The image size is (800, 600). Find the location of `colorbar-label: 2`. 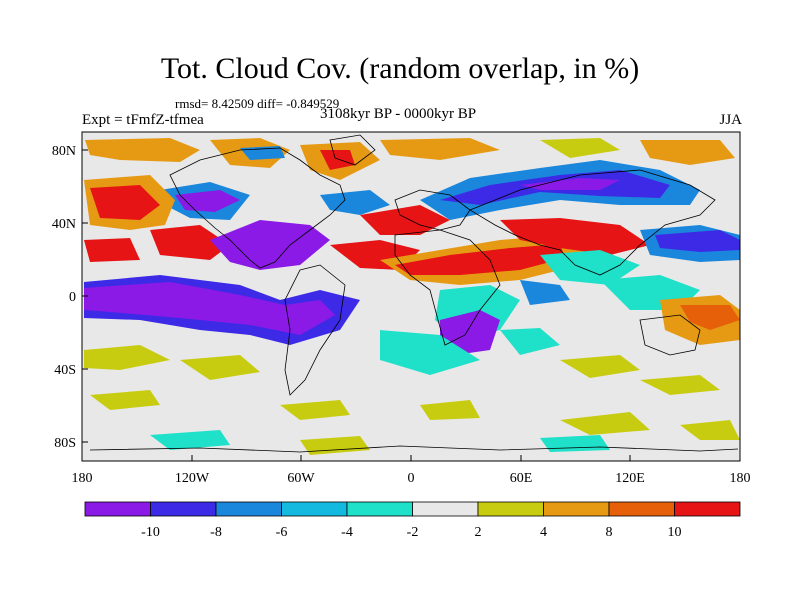

colorbar-label: 2 is located at coordinates (478, 532).